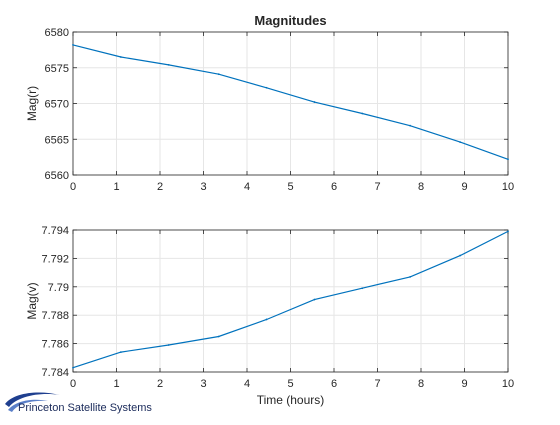 The image size is (560, 425). Describe the element at coordinates (58, 288) in the screenshot. I see `y-tick-label: 7.79` at that location.